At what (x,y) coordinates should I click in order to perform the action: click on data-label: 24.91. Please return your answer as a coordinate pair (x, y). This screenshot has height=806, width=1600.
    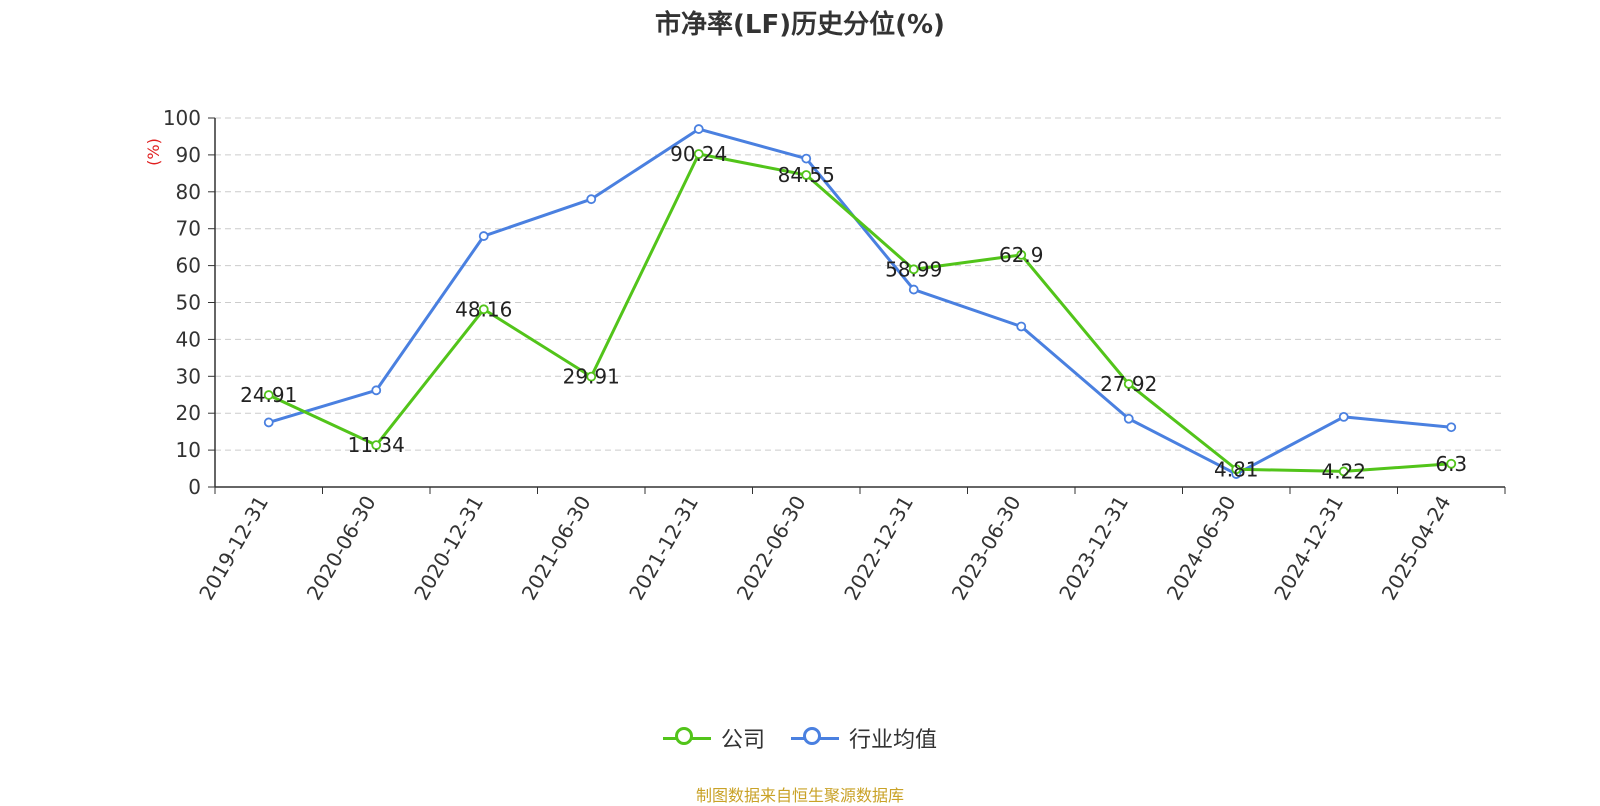
    Looking at the image, I should click on (268, 395).